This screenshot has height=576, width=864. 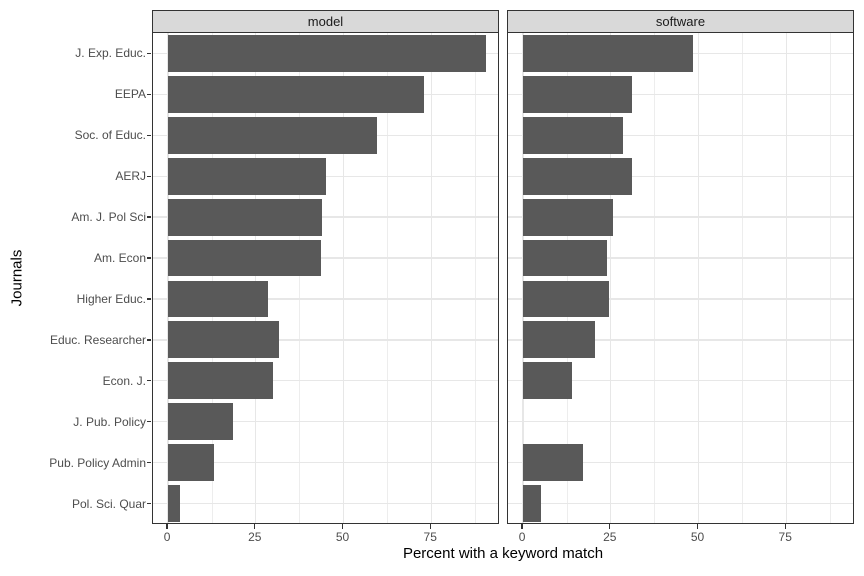 What do you see at coordinates (110, 135) in the screenshot?
I see `y-axis-label: Soc. of Educ.` at bounding box center [110, 135].